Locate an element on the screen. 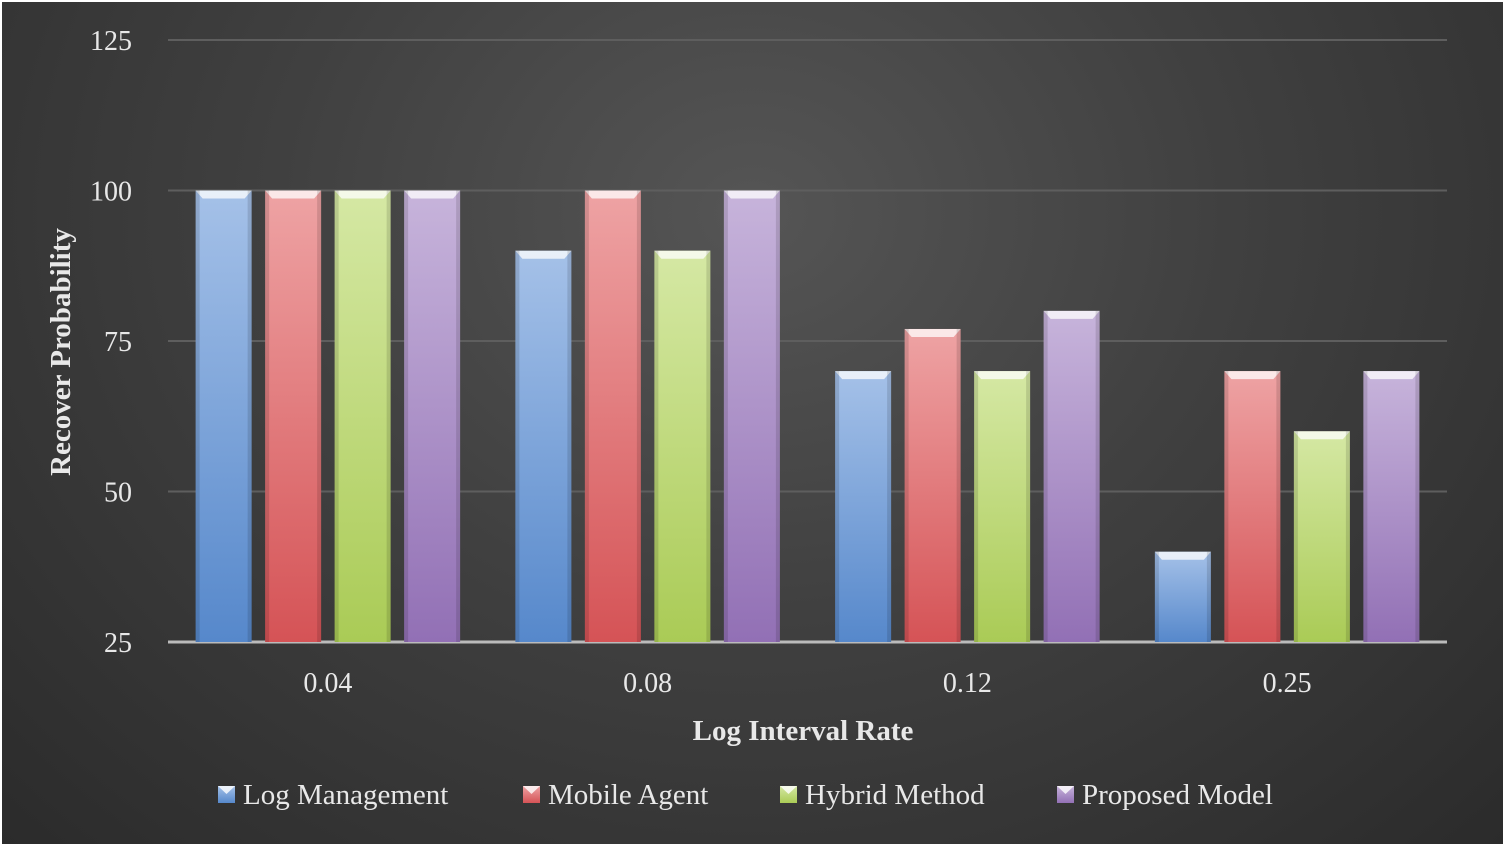  y-tick-label: 25 is located at coordinates (118, 643).